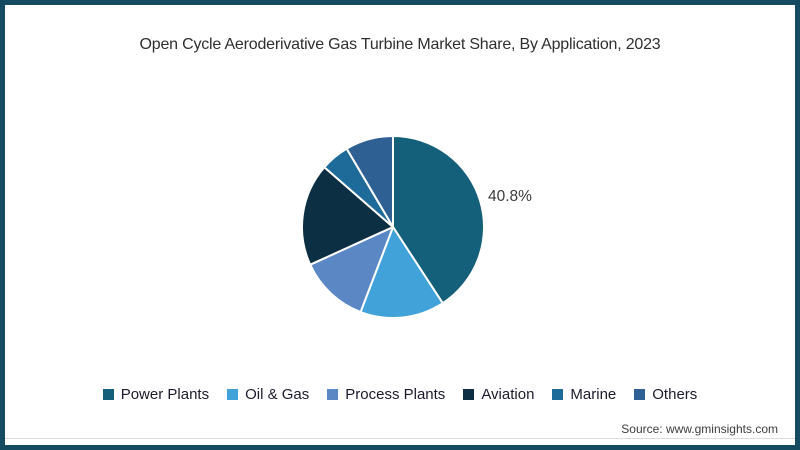 The image size is (800, 450). What do you see at coordinates (369, 181) in the screenshot?
I see `pie-slice-others` at bounding box center [369, 181].